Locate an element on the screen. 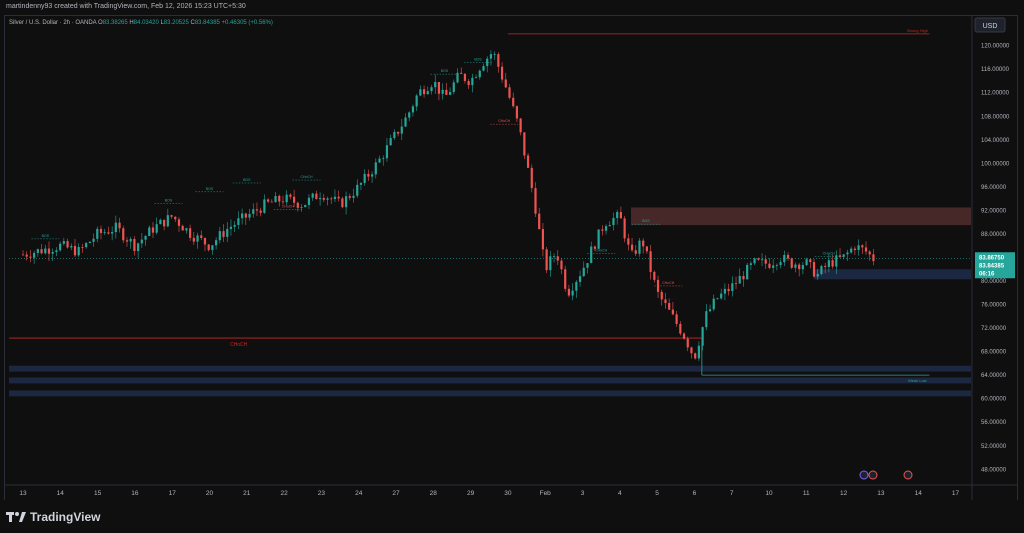 The width and height of the screenshot is (1024, 533). currency-button is located at coordinates (990, 25).